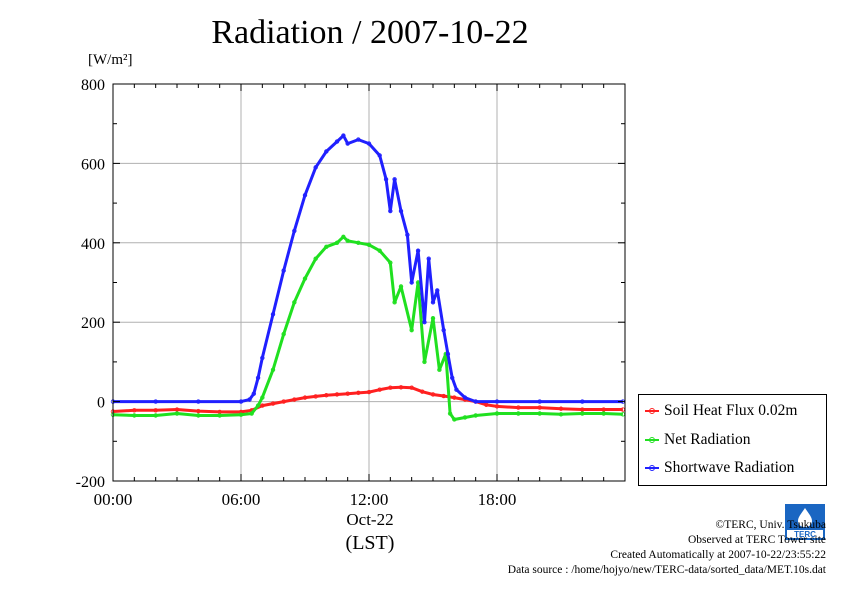 The image size is (842, 595). What do you see at coordinates (707, 439) in the screenshot?
I see `legend-label-net-radiation: Net Radiation` at bounding box center [707, 439].